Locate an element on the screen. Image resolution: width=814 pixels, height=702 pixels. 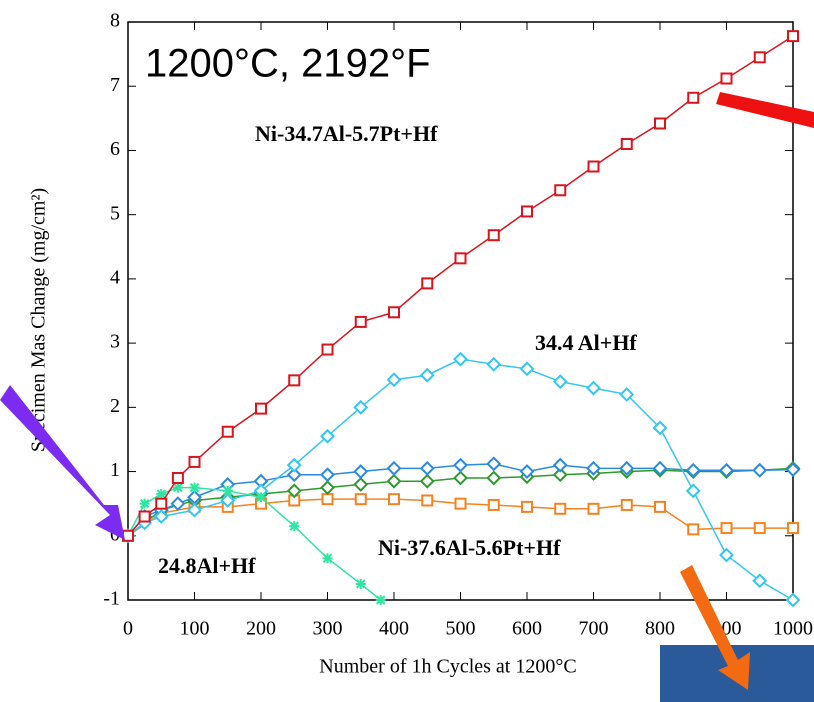
annotation: 34.4 Al+Hf is located at coordinates (586, 342).